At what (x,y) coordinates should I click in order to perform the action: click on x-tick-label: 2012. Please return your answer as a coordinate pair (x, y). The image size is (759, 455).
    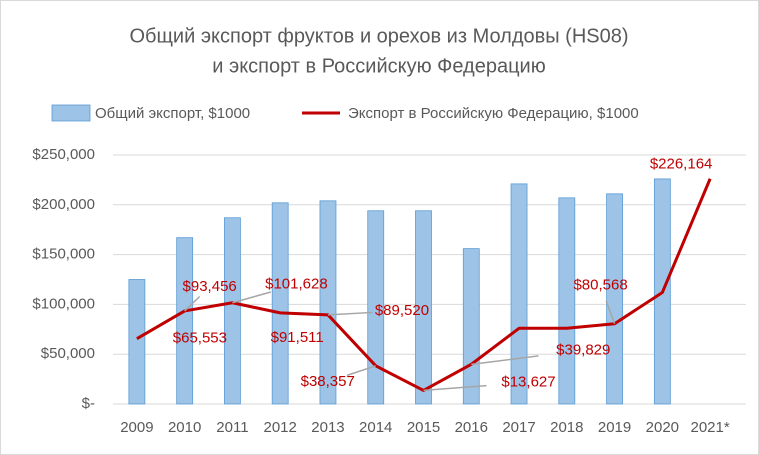
    Looking at the image, I should click on (280, 427).